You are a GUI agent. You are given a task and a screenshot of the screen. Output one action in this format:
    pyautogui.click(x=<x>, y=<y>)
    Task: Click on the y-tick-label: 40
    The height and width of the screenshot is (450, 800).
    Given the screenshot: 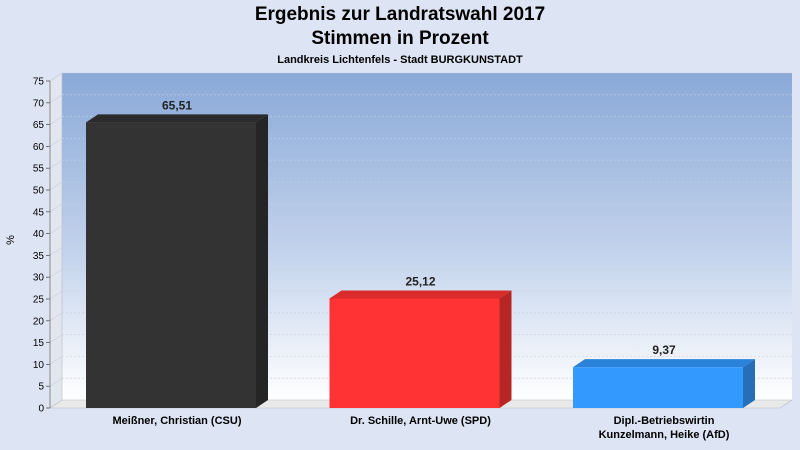 What is the action you would take?
    pyautogui.click(x=39, y=234)
    